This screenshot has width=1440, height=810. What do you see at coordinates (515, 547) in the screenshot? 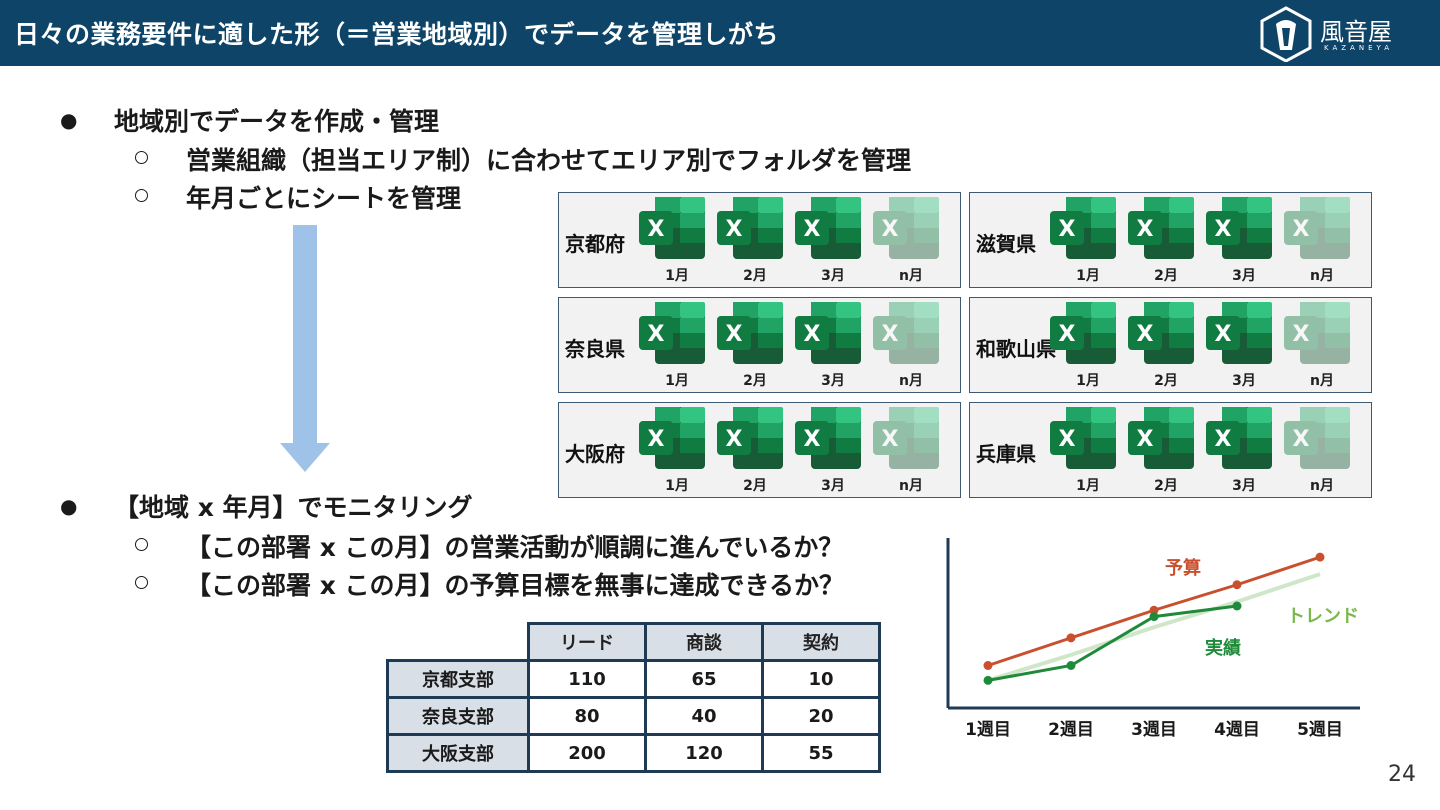
I see `sub-bullet-sales-progress: 【この部署 x この月】の営業活動が順調に進んでいるか？` at bounding box center [515, 547].